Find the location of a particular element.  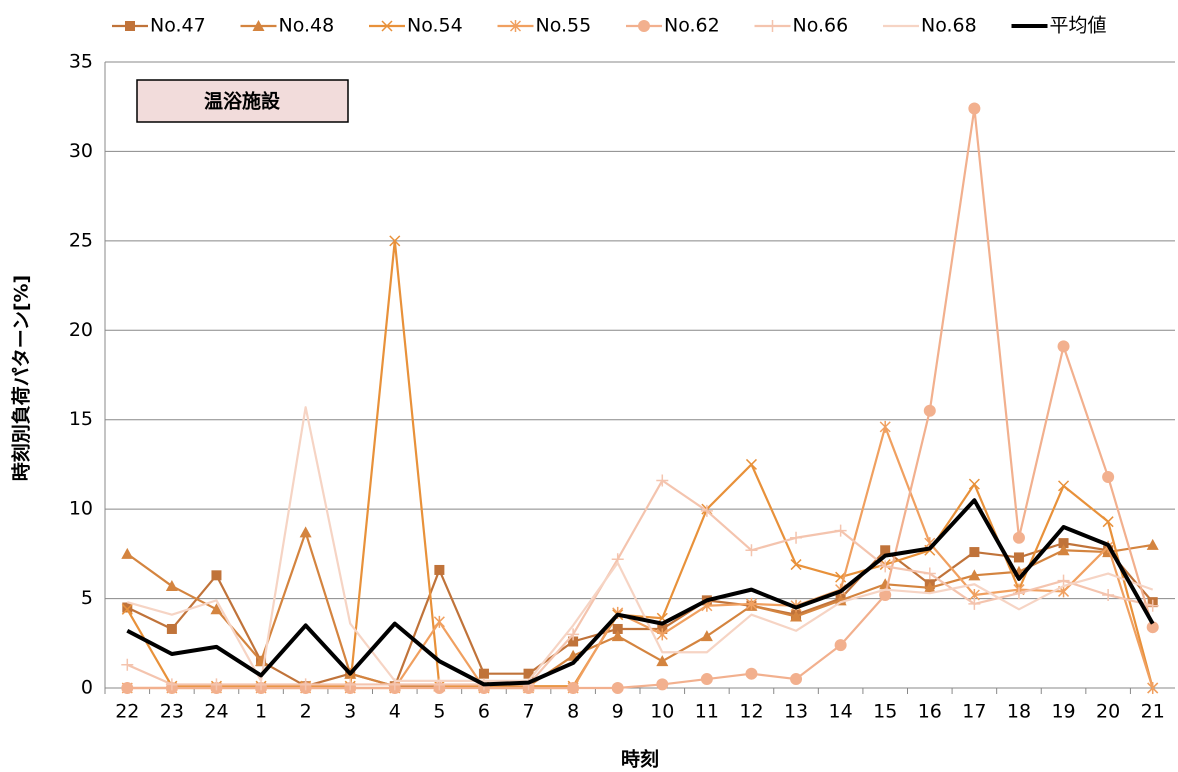

annotation-box is located at coordinates (242, 101).